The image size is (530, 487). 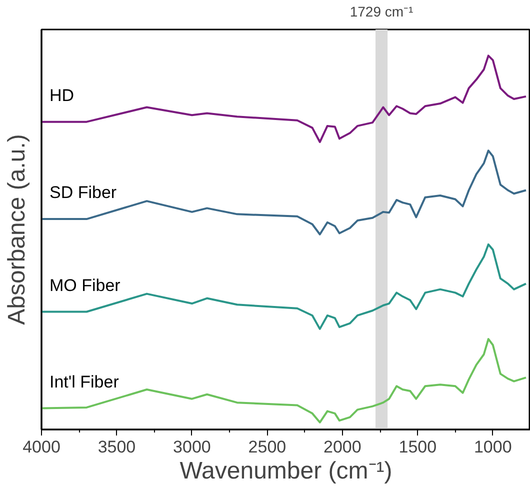 What do you see at coordinates (192, 447) in the screenshot?
I see `x-tick-label: 3000` at bounding box center [192, 447].